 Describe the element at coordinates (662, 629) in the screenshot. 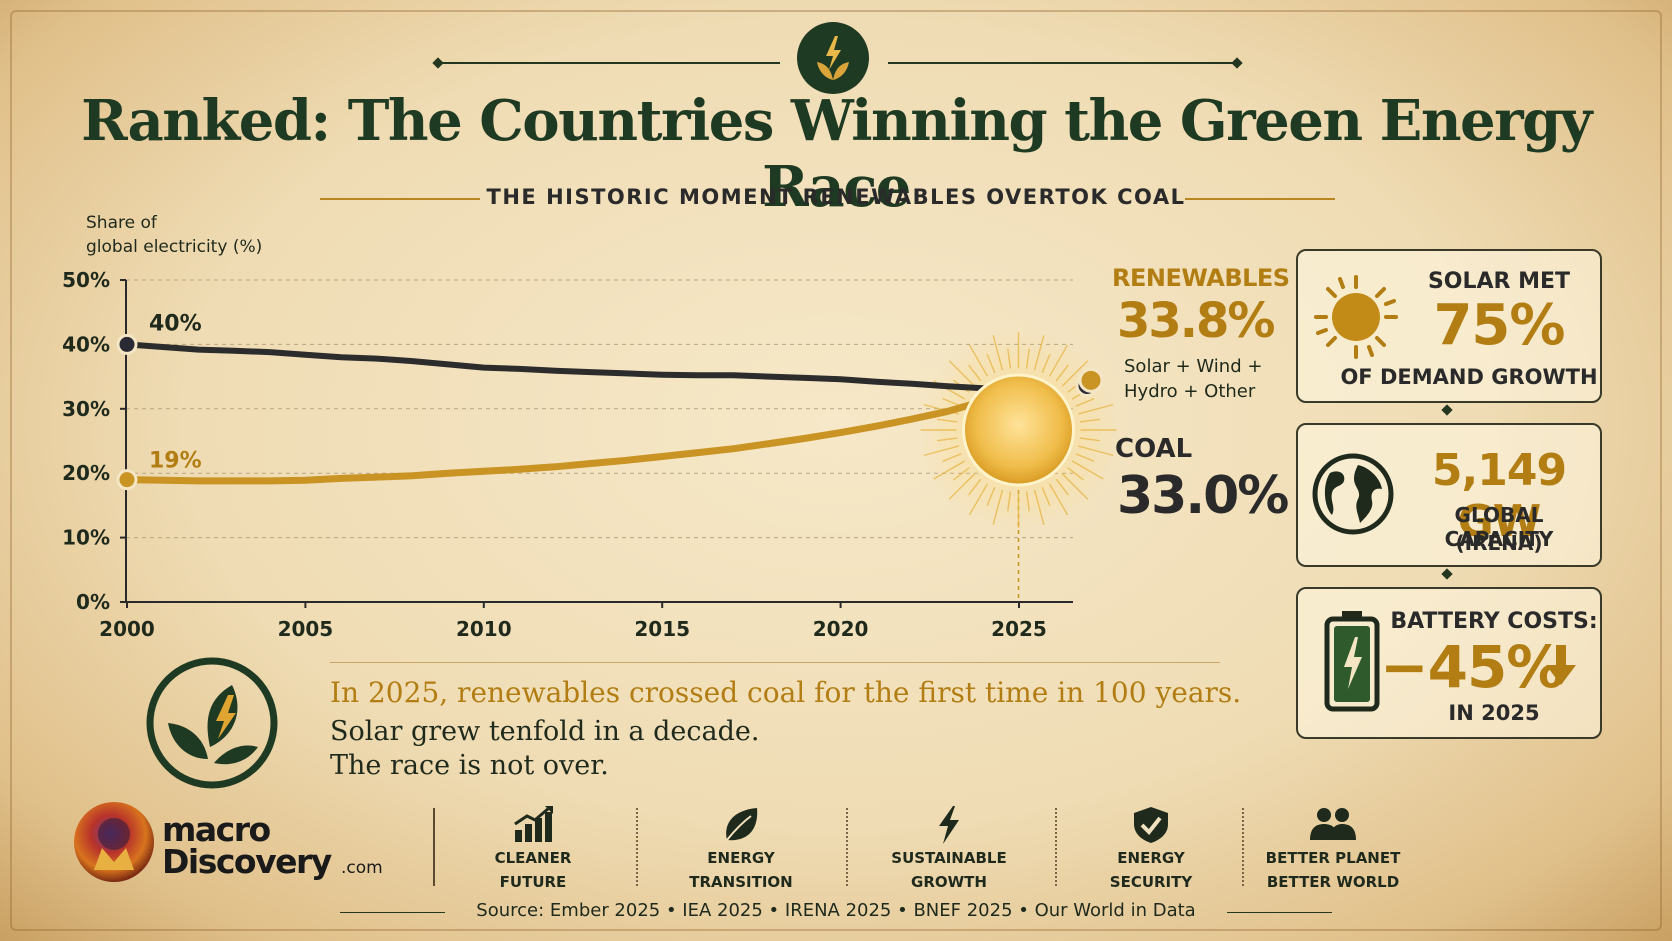

I see `x-tick-label: 2015` at that location.